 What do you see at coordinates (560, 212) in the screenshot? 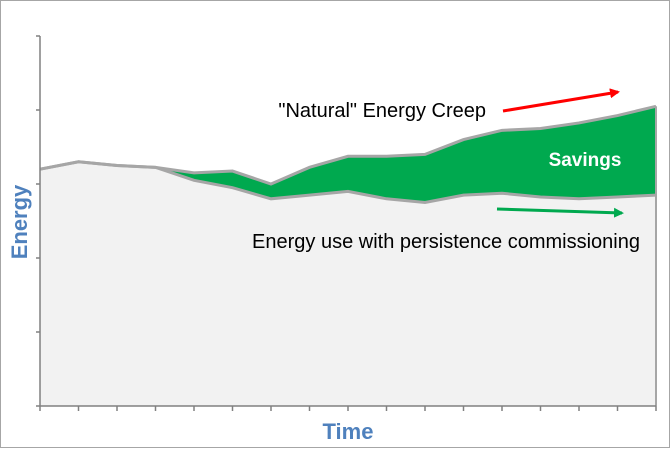
I see `persistence-arrow` at bounding box center [560, 212].